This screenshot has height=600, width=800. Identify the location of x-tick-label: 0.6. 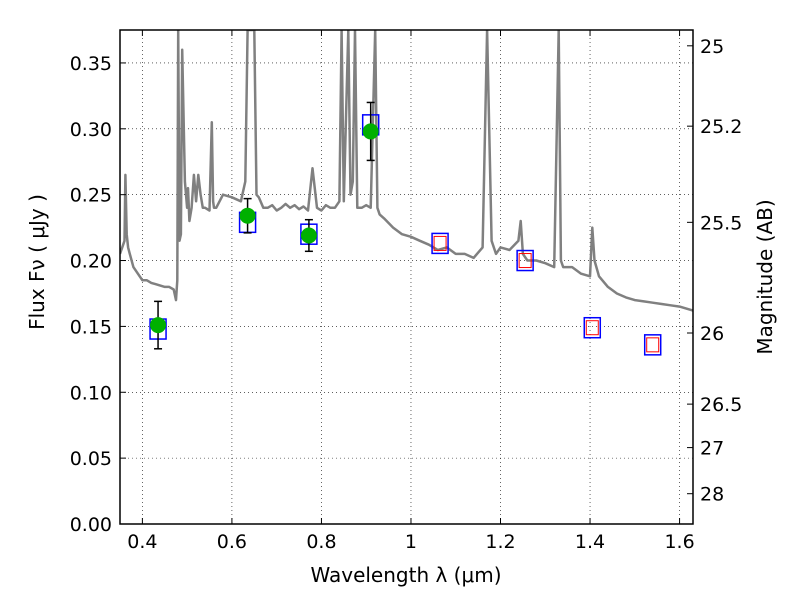
(232, 542).